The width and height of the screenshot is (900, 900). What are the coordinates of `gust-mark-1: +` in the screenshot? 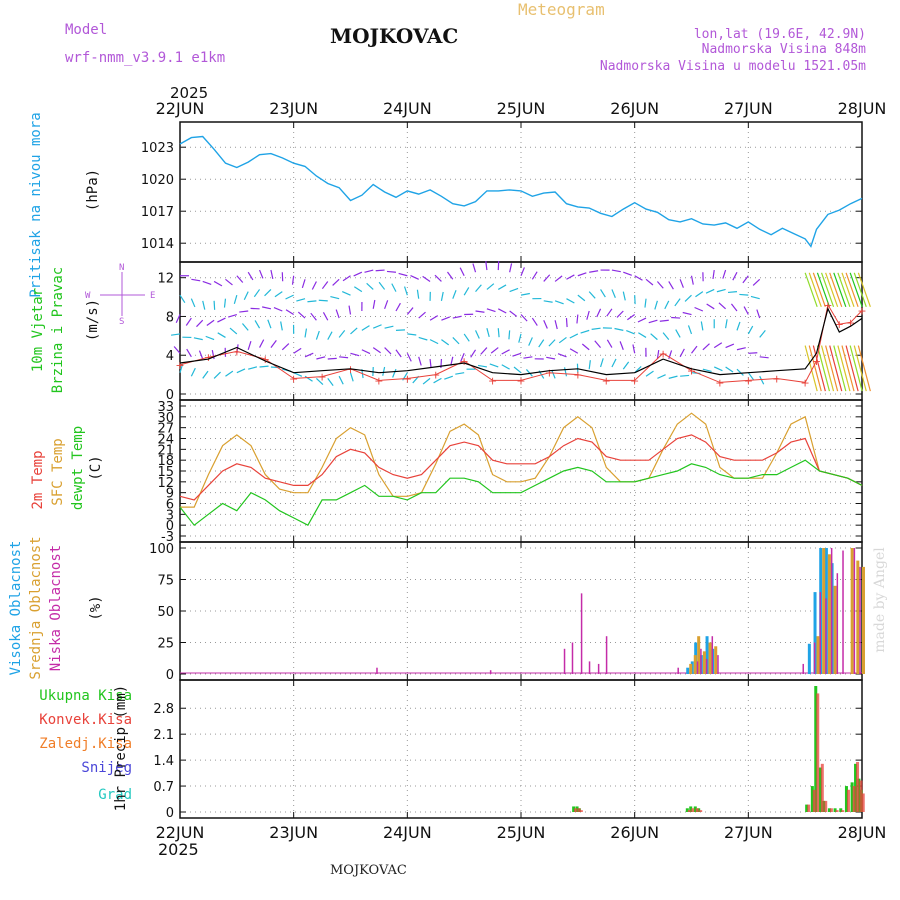 It's located at (208, 357).